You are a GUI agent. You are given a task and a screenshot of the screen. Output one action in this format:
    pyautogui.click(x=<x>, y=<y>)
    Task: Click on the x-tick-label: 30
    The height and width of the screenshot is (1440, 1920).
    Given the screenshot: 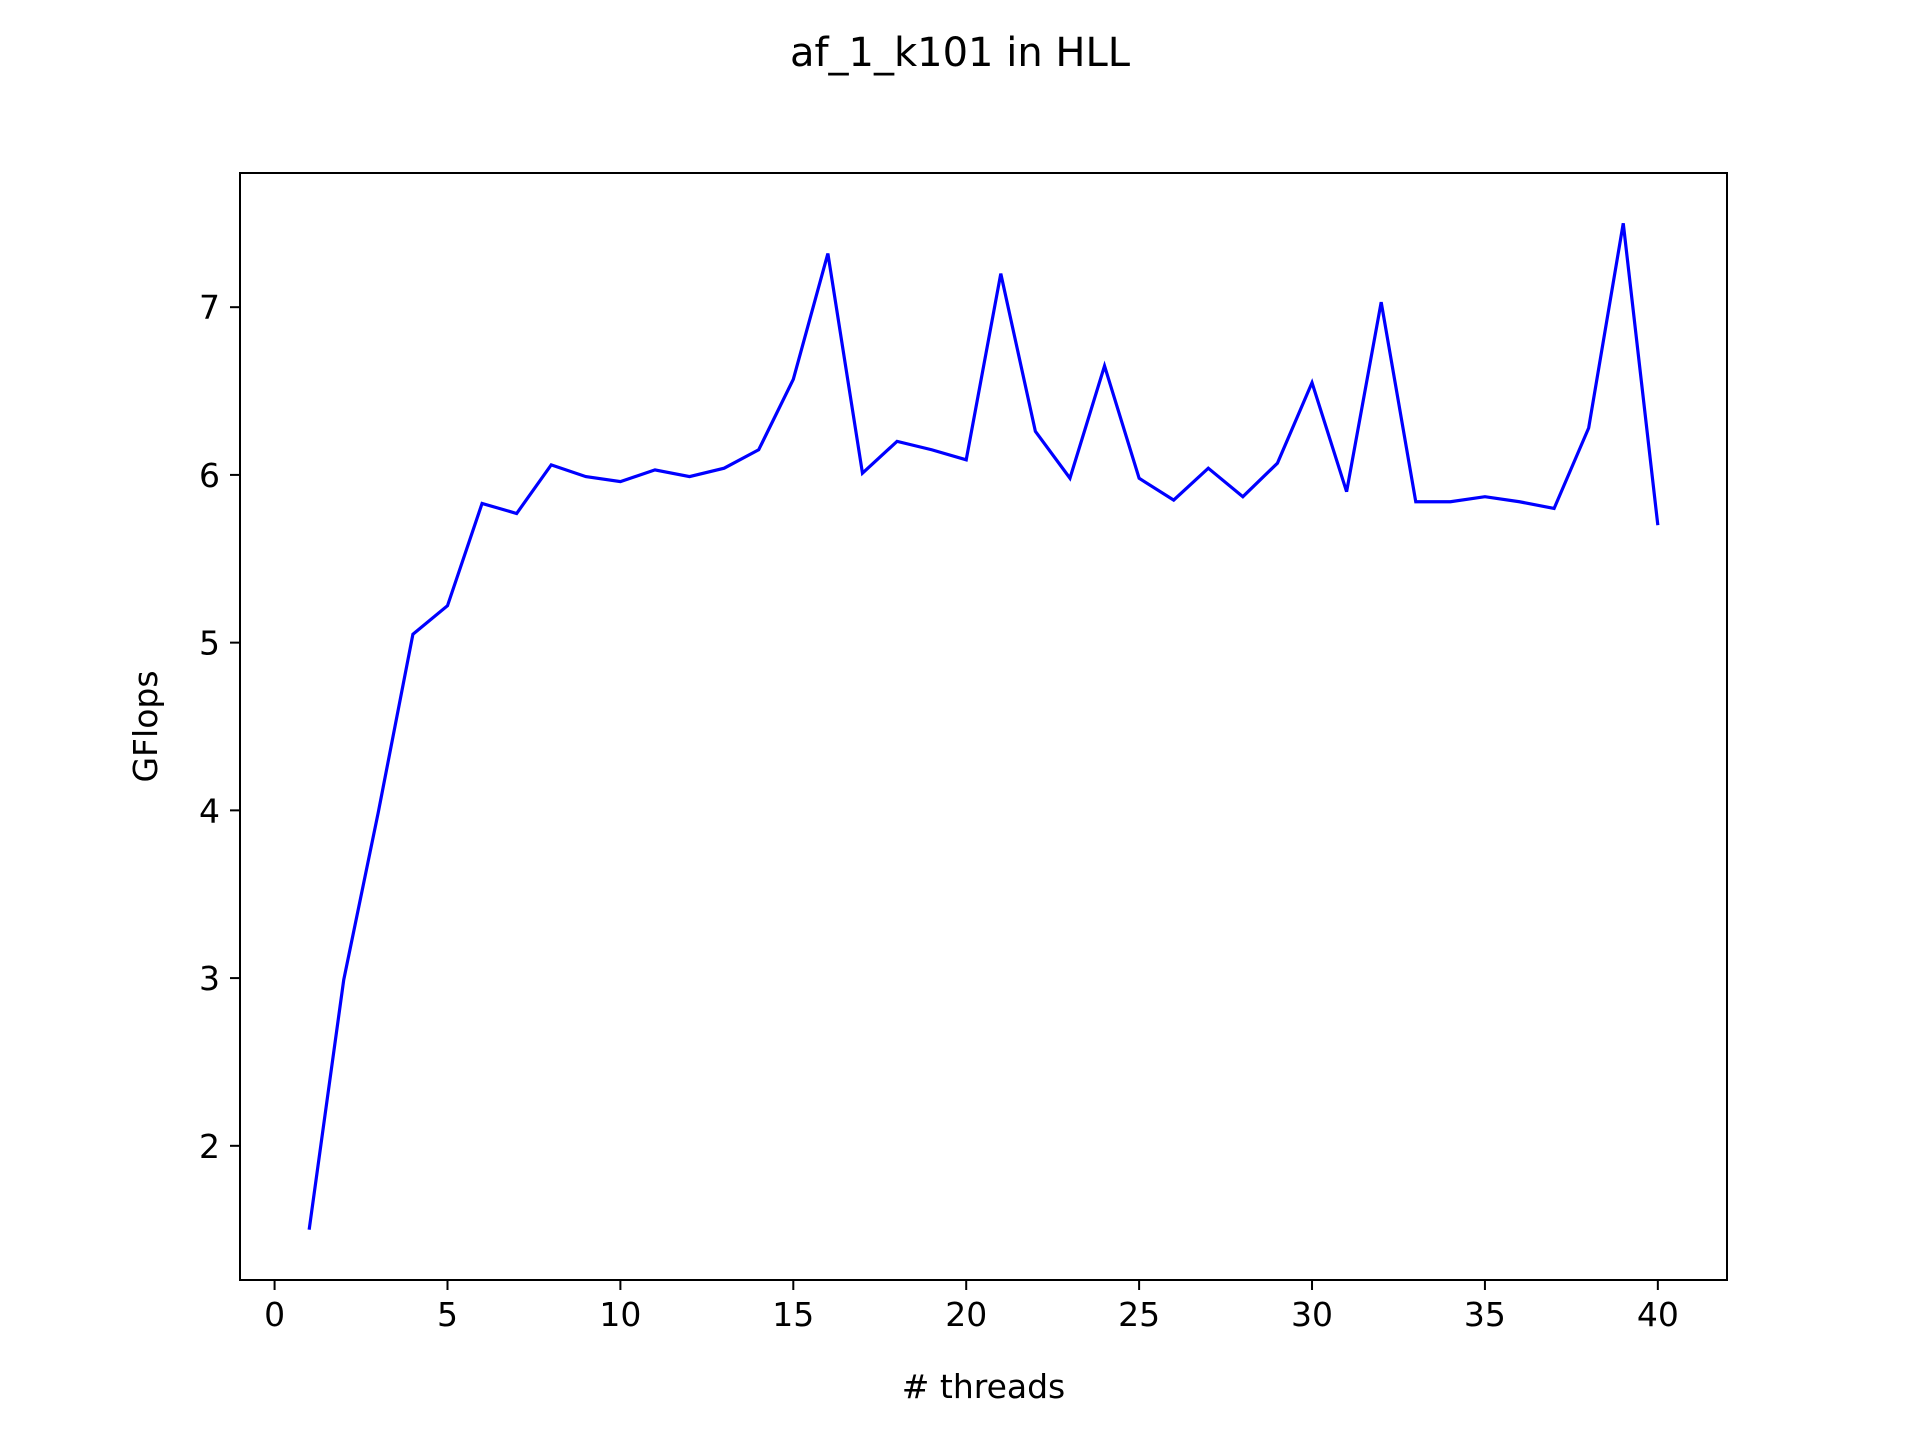 What is the action you would take?
    pyautogui.click(x=1312, y=1314)
    